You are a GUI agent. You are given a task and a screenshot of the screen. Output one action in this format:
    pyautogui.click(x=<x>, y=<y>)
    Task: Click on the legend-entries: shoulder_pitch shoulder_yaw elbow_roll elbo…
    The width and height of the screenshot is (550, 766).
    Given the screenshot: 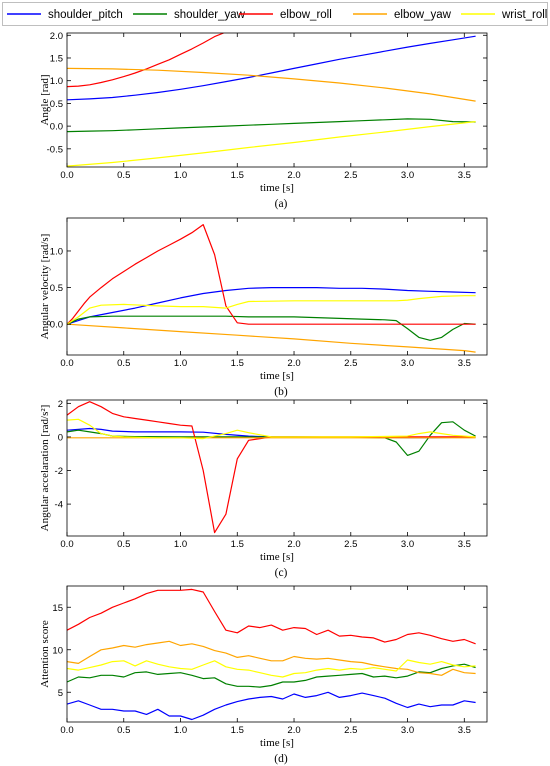 What is the action you would take?
    pyautogui.click(x=277, y=15)
    